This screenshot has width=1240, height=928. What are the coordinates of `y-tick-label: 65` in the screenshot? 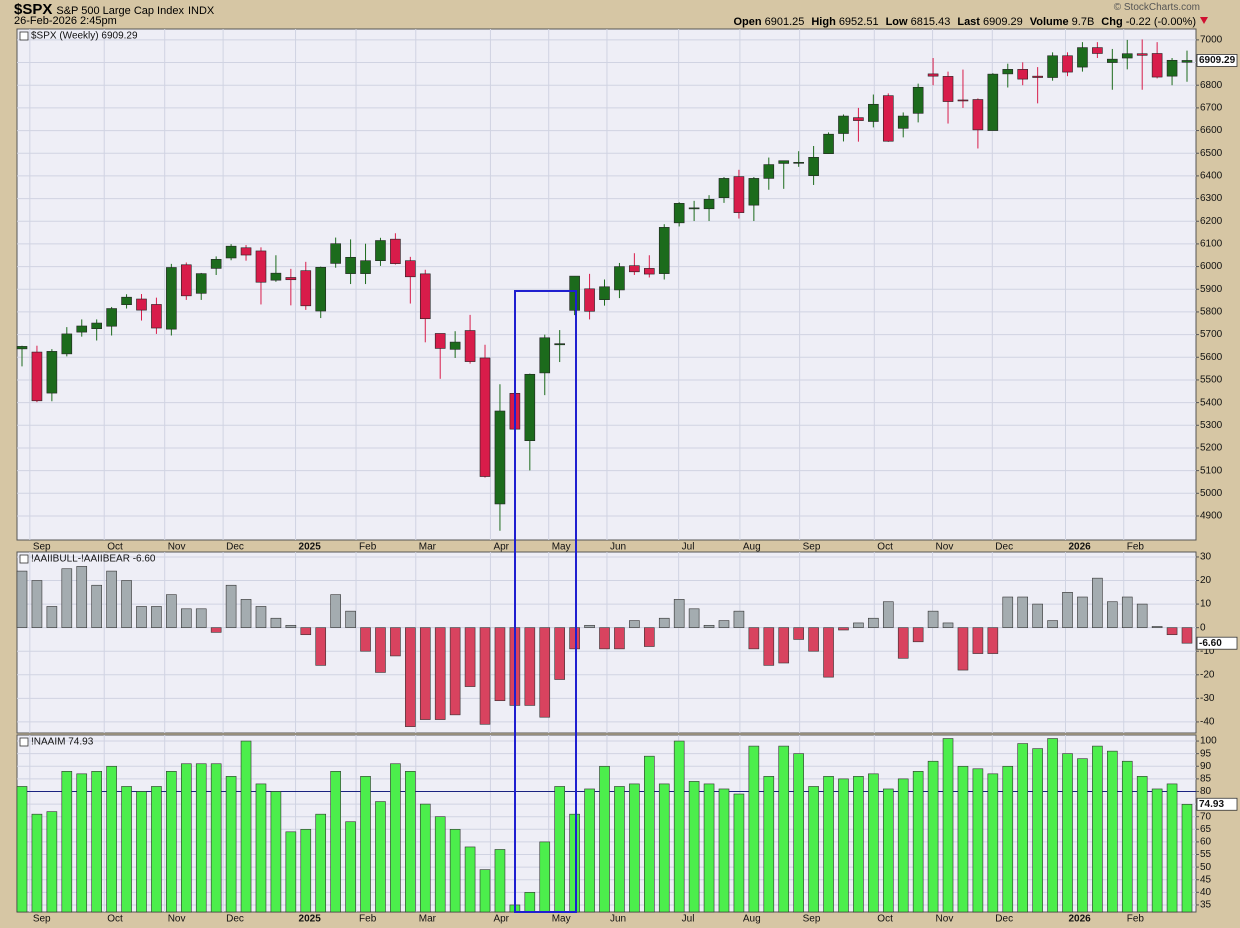 It's located at (1206, 829).